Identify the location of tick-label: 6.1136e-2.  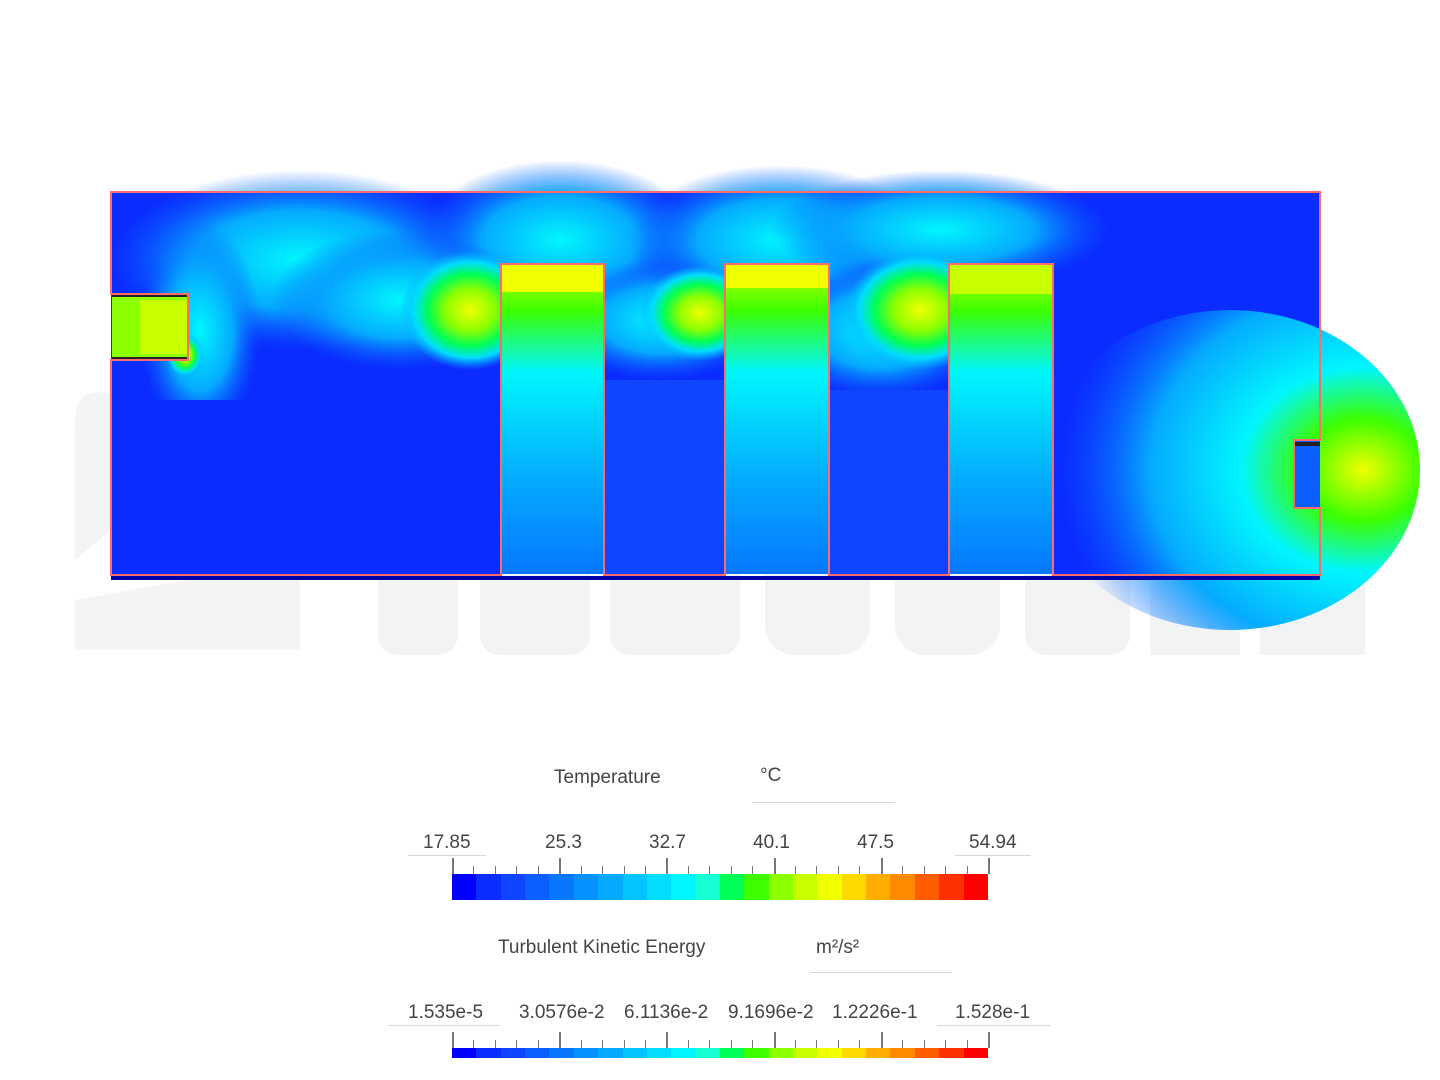
(666, 1012).